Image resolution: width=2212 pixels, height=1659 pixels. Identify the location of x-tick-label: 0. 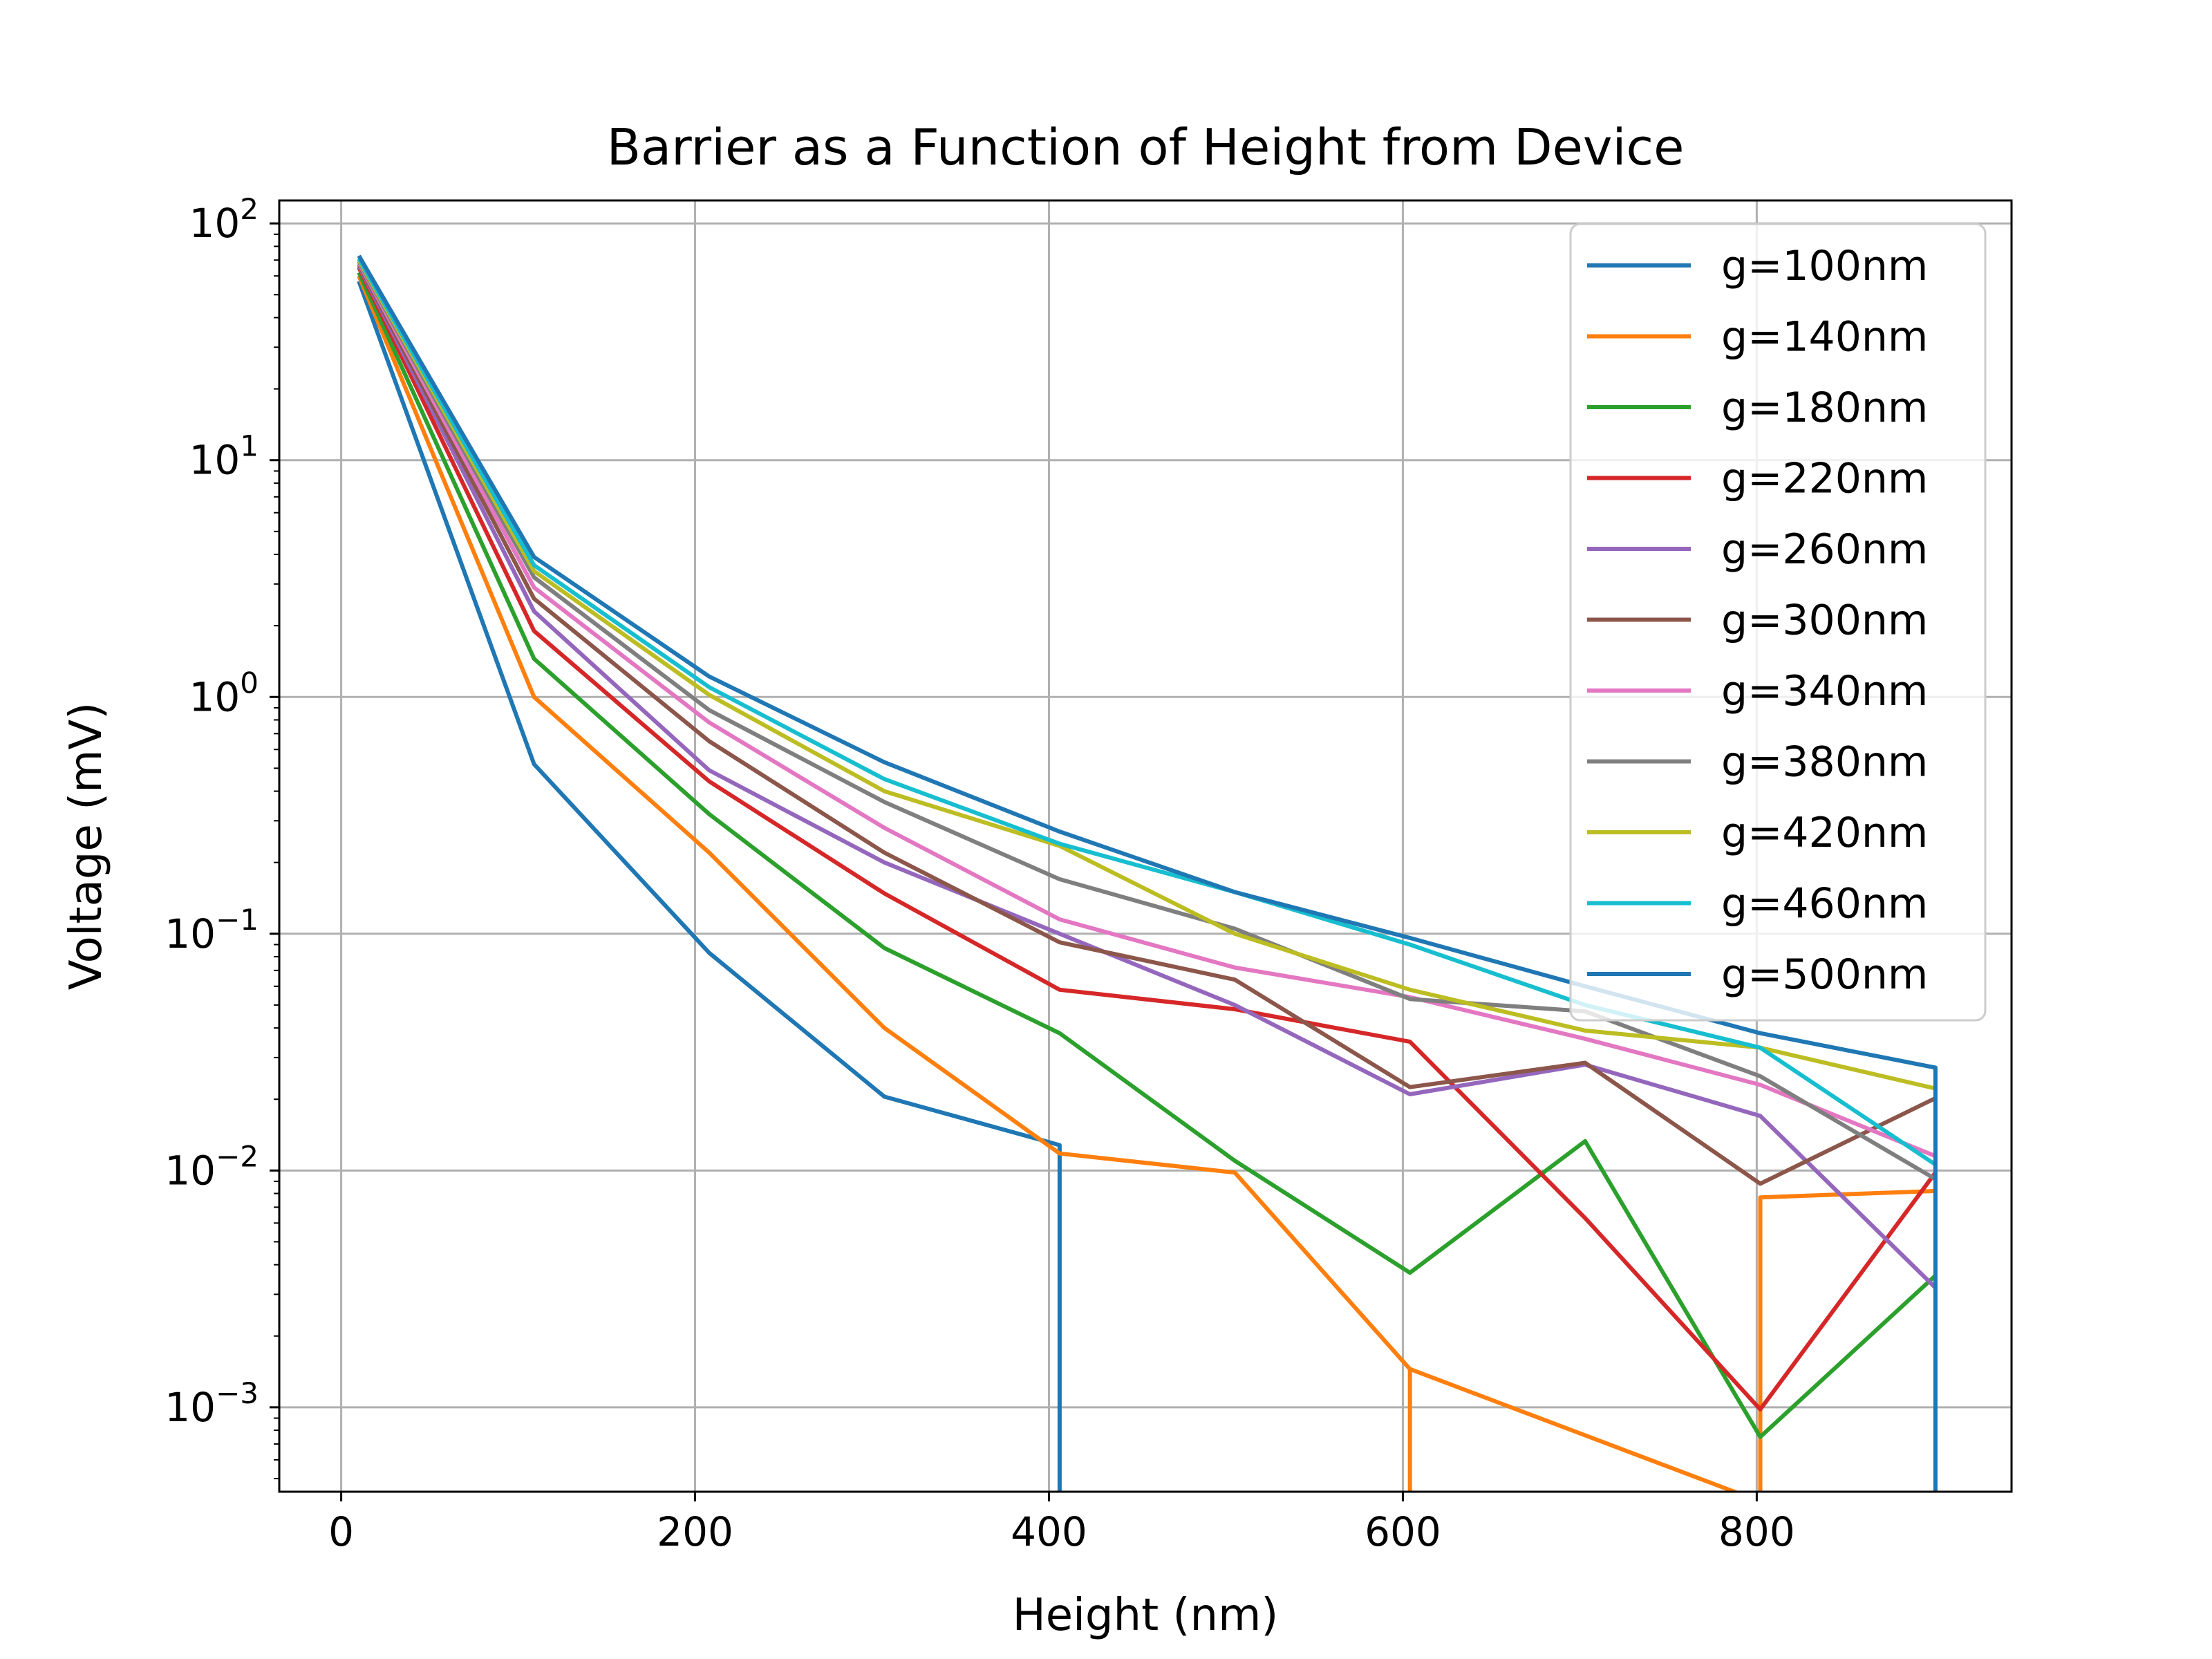
(341, 1531).